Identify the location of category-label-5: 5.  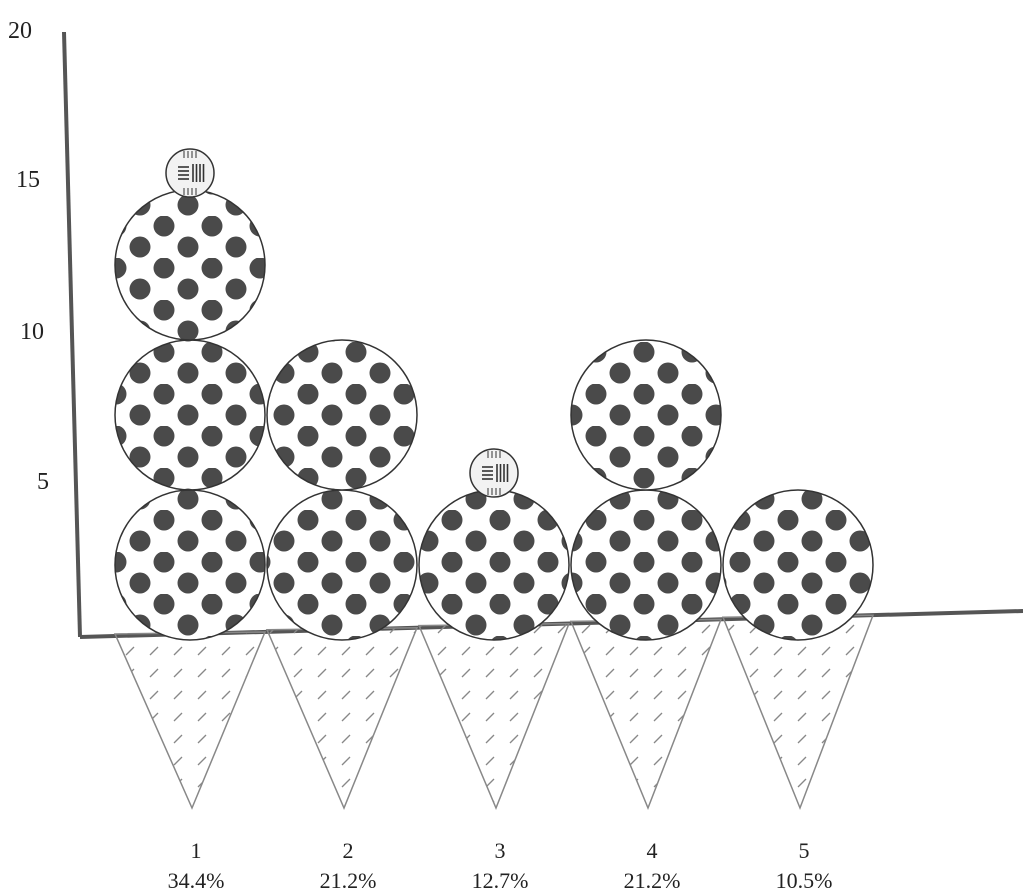
(804, 850).